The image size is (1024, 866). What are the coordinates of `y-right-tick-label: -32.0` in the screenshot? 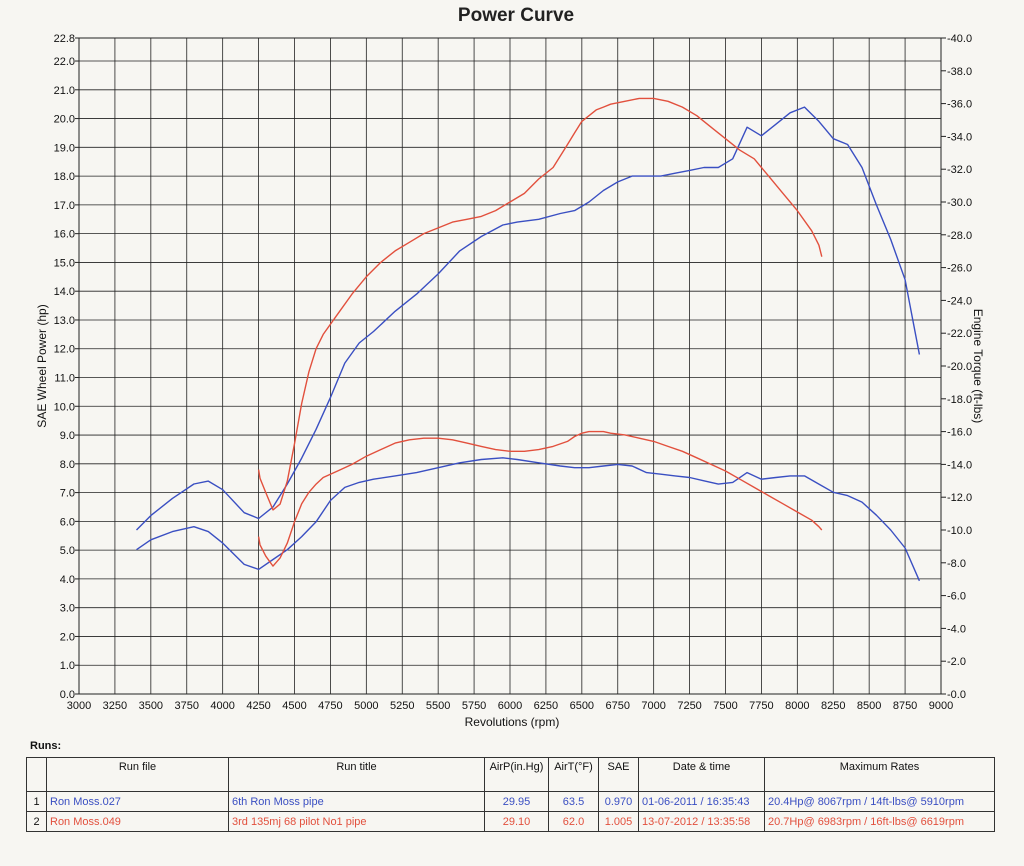 It's located at (959, 170).